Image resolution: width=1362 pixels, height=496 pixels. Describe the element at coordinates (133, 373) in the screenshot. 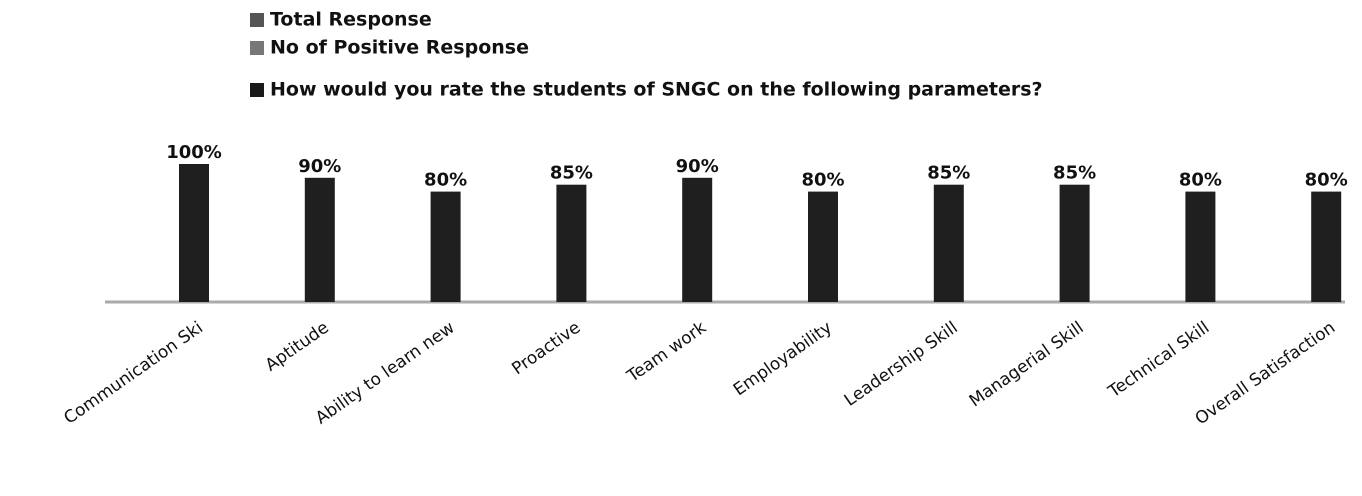

I see `x-tick-label: Communication Ski` at that location.